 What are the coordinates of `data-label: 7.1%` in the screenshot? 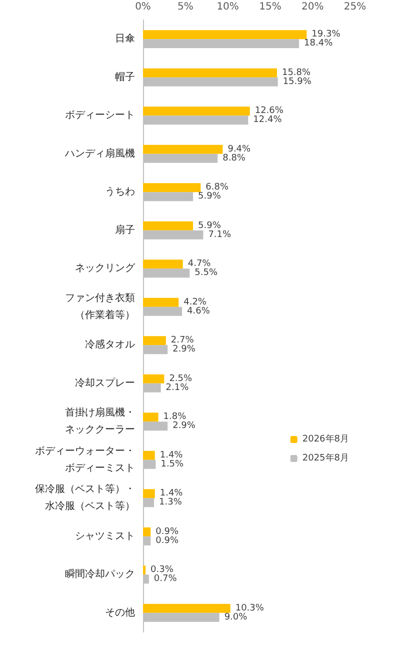 It's located at (220, 235).